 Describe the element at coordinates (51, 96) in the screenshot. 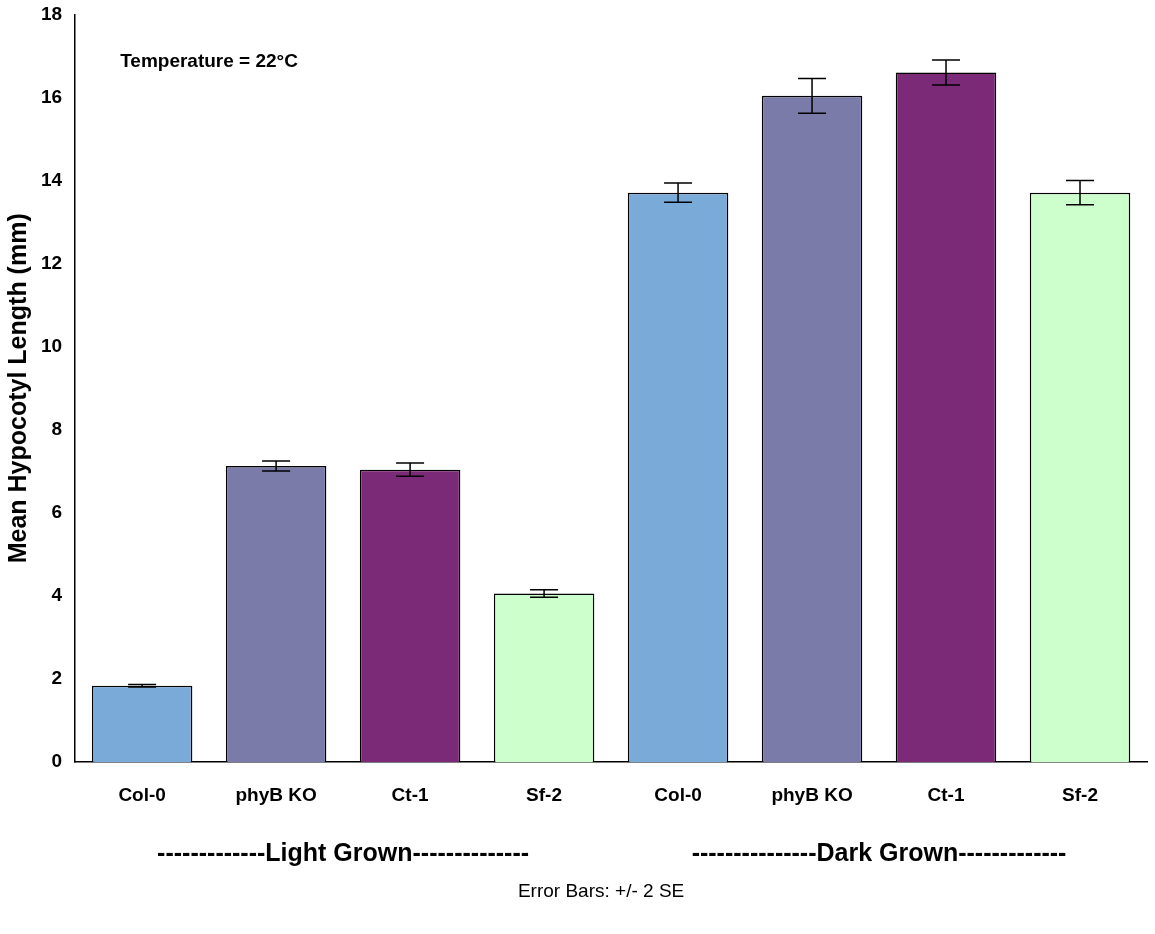

I see `y-tick-label: 16` at that location.